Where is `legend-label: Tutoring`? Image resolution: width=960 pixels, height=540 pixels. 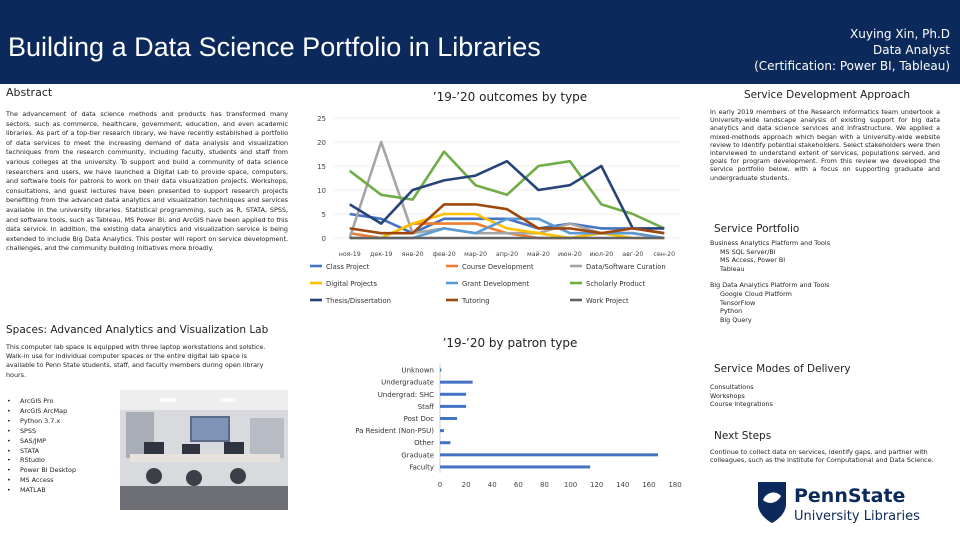 legend-label: Tutoring is located at coordinates (475, 301).